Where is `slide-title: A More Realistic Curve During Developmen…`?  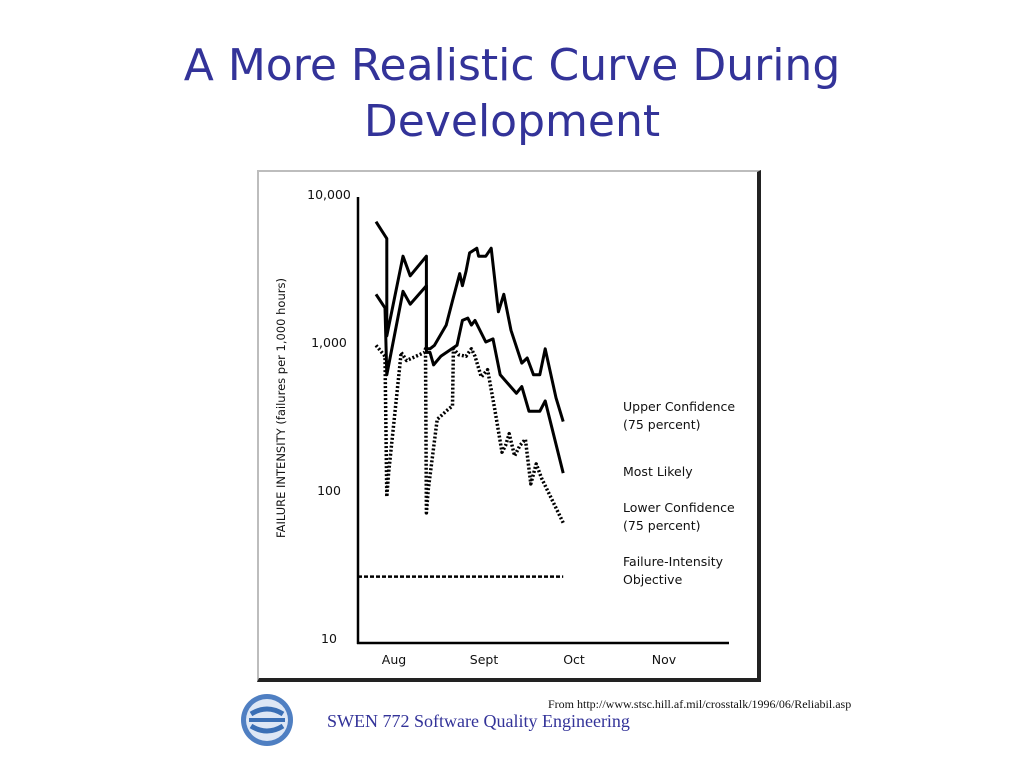 slide-title: A More Realistic Curve During Developmen… is located at coordinates (512, 94).